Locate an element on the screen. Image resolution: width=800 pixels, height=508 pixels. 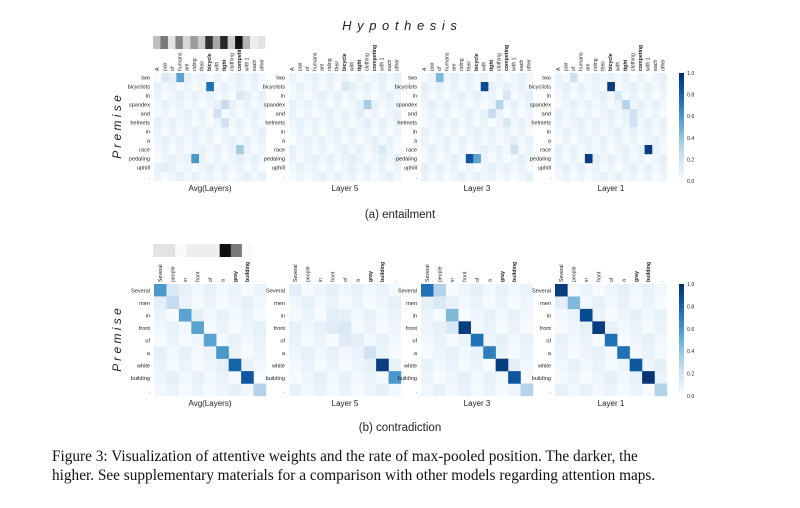
hypothesis-word: with 1 is located at coordinates (247, 64).